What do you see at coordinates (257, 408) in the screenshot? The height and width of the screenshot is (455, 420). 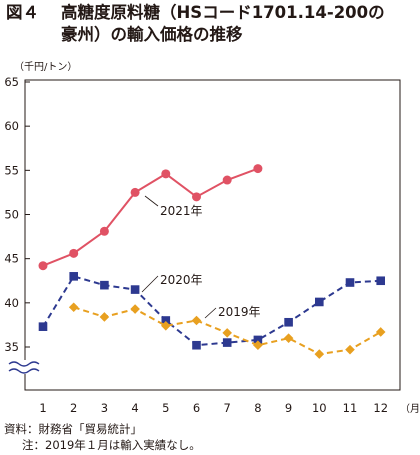 I see `x-tick-label: 8` at bounding box center [257, 408].